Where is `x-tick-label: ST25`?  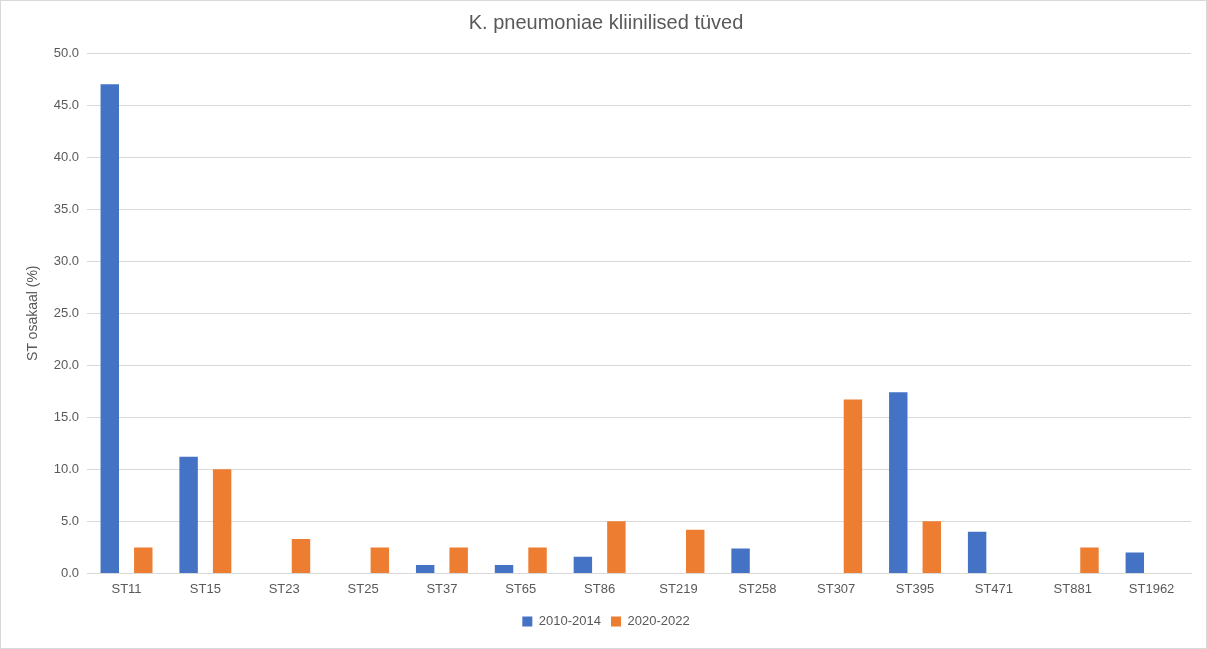 x-tick-label: ST25 is located at coordinates (363, 588).